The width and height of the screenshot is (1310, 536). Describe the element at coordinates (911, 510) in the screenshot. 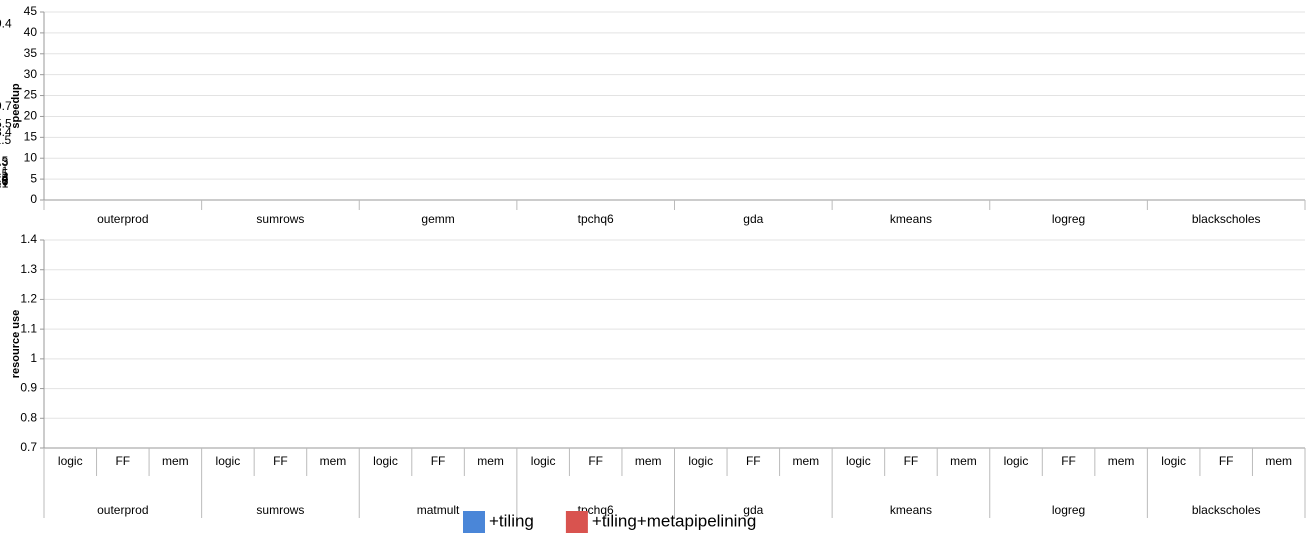

I see `group-label: kmeans` at that location.